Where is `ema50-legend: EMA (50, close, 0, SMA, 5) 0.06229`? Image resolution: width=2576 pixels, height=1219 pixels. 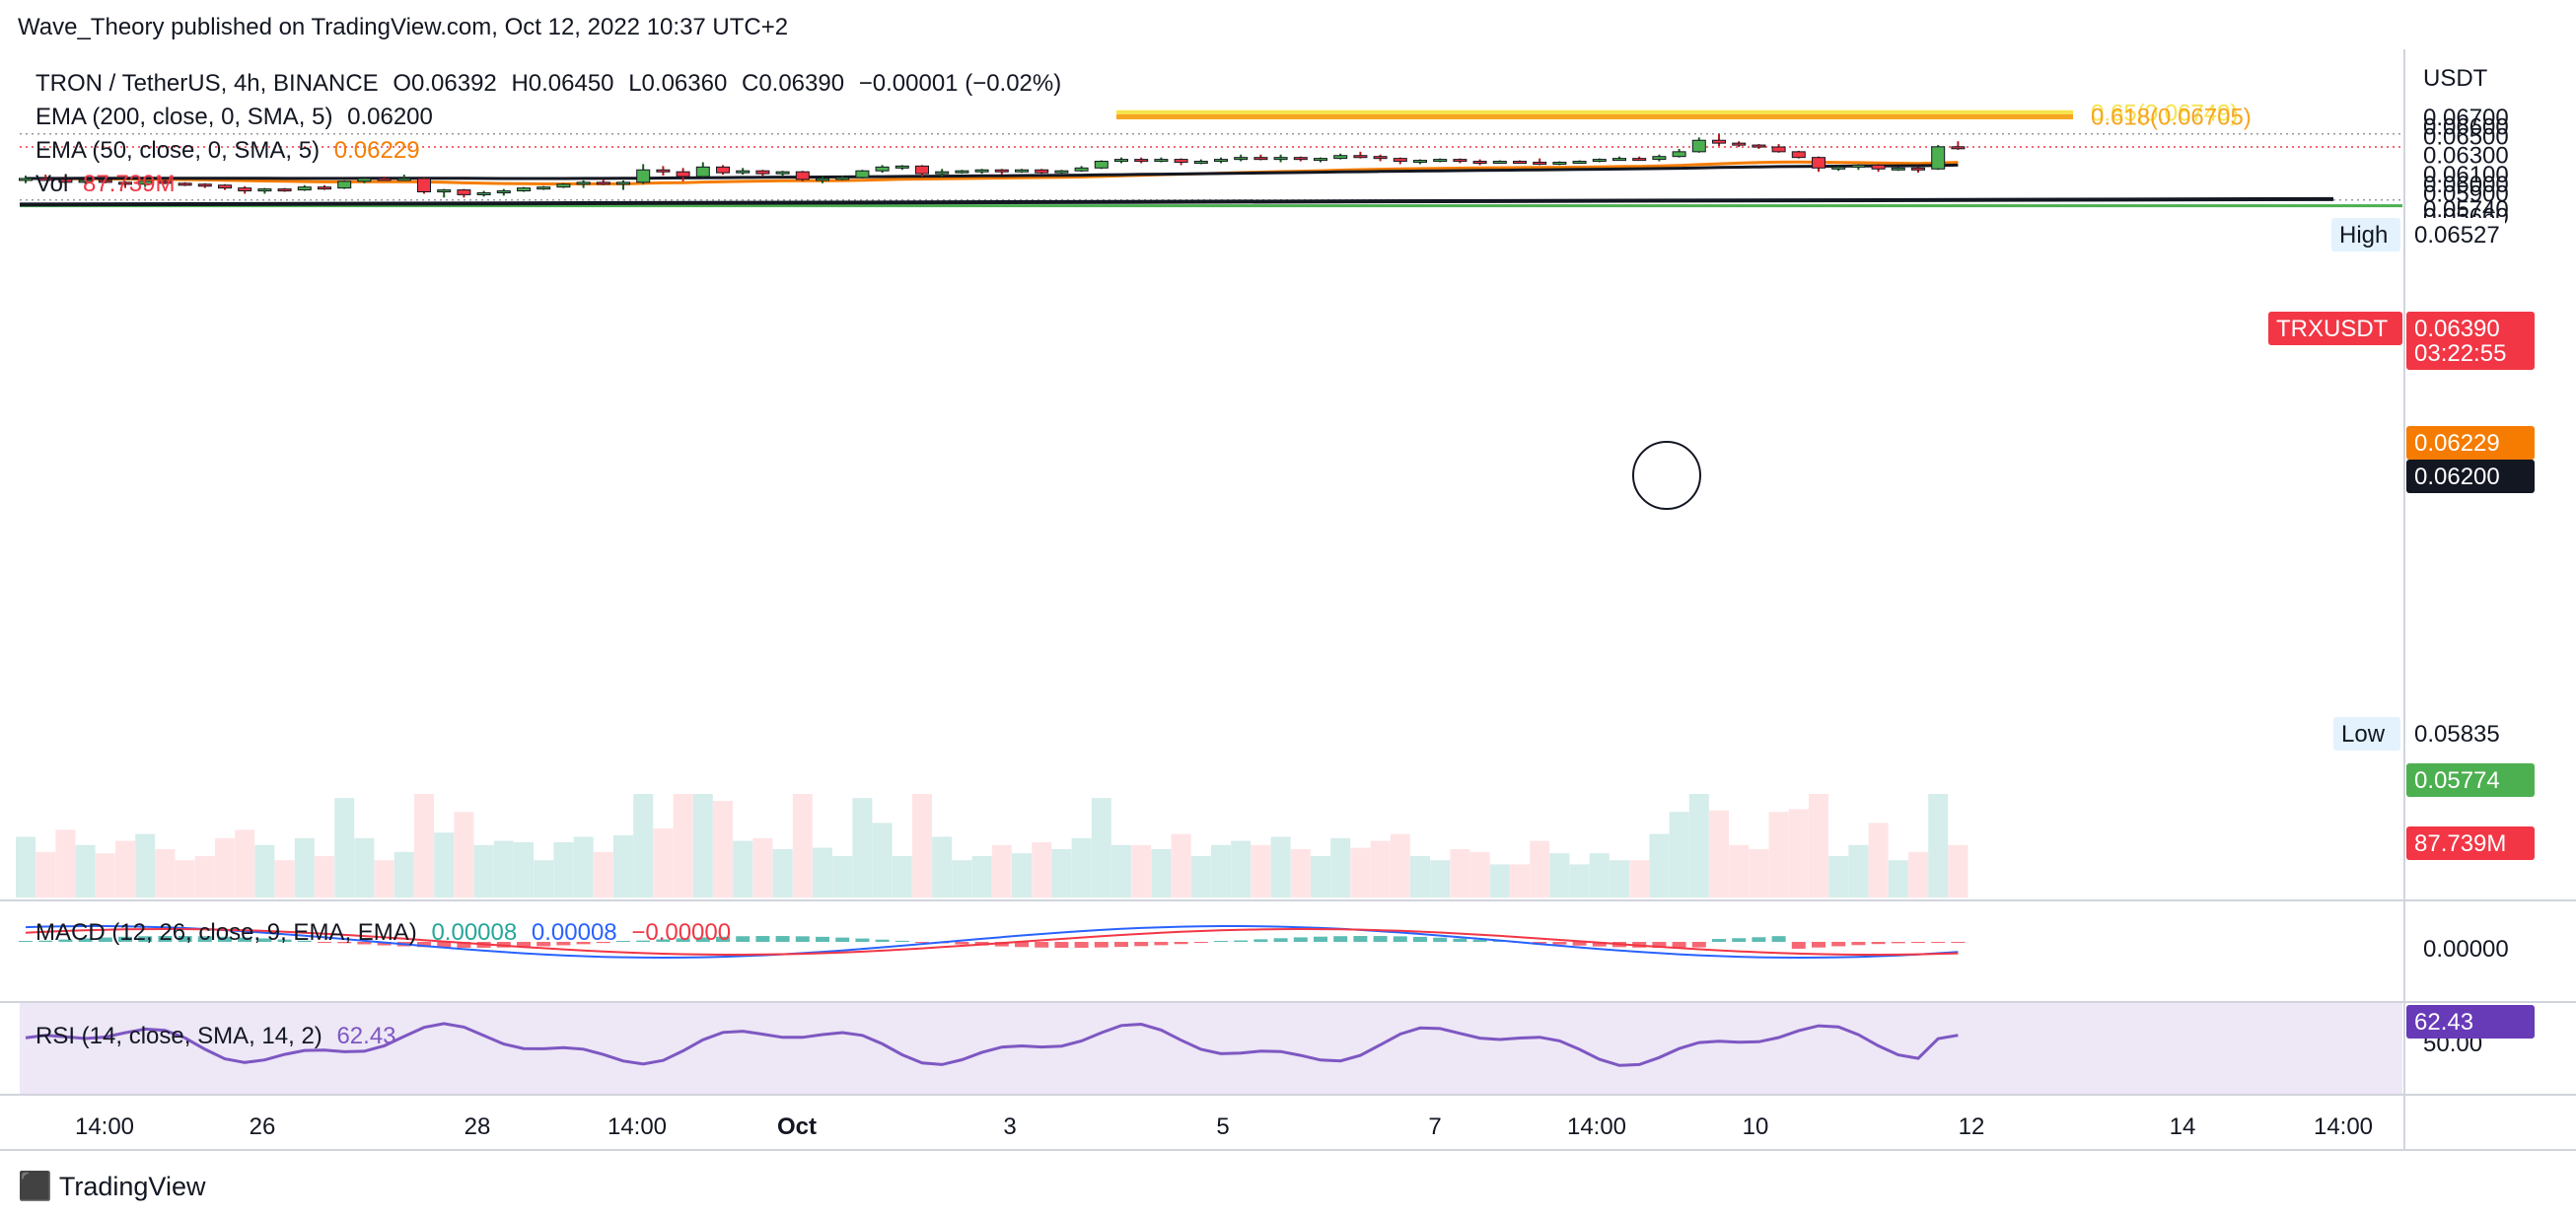 ema50-legend: EMA (50, close, 0, SMA, 5) 0.06229 is located at coordinates (553, 151).